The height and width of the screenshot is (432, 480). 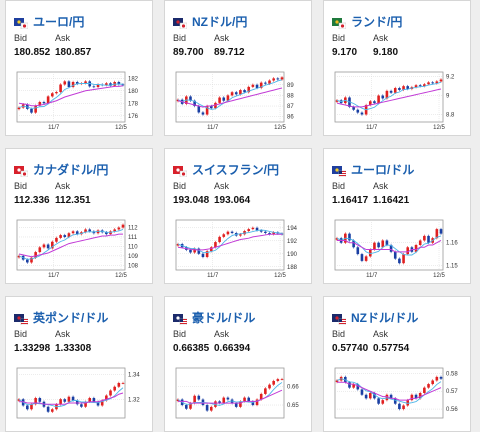 I want to click on currency-pair-link: ユーロ/ドル, so click(x=383, y=169).